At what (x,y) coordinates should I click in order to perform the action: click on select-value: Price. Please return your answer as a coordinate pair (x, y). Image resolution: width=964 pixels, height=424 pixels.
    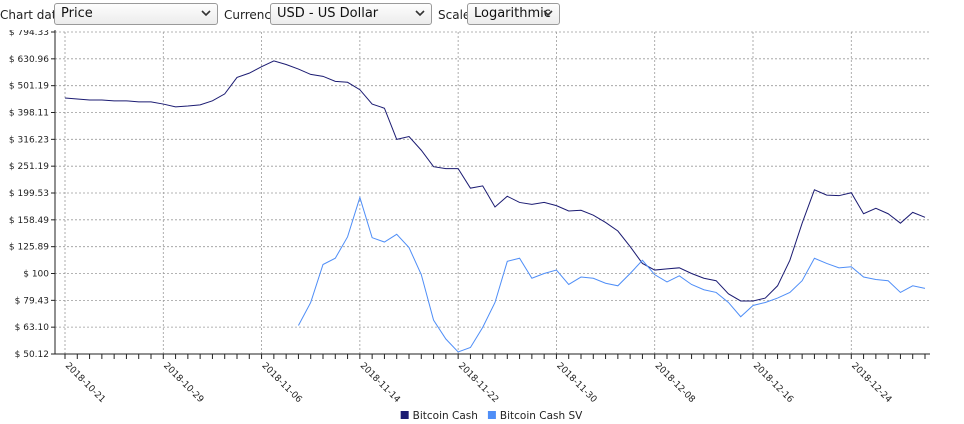
    Looking at the image, I should click on (77, 13).